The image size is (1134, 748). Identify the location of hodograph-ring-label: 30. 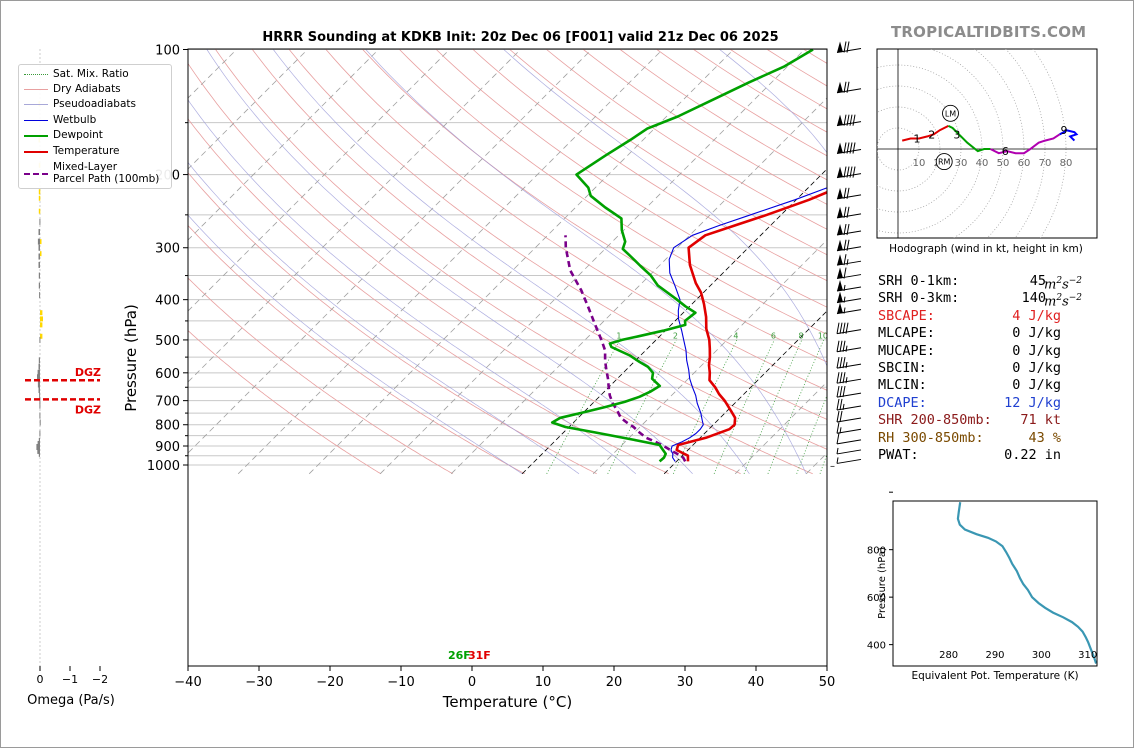
(961, 163).